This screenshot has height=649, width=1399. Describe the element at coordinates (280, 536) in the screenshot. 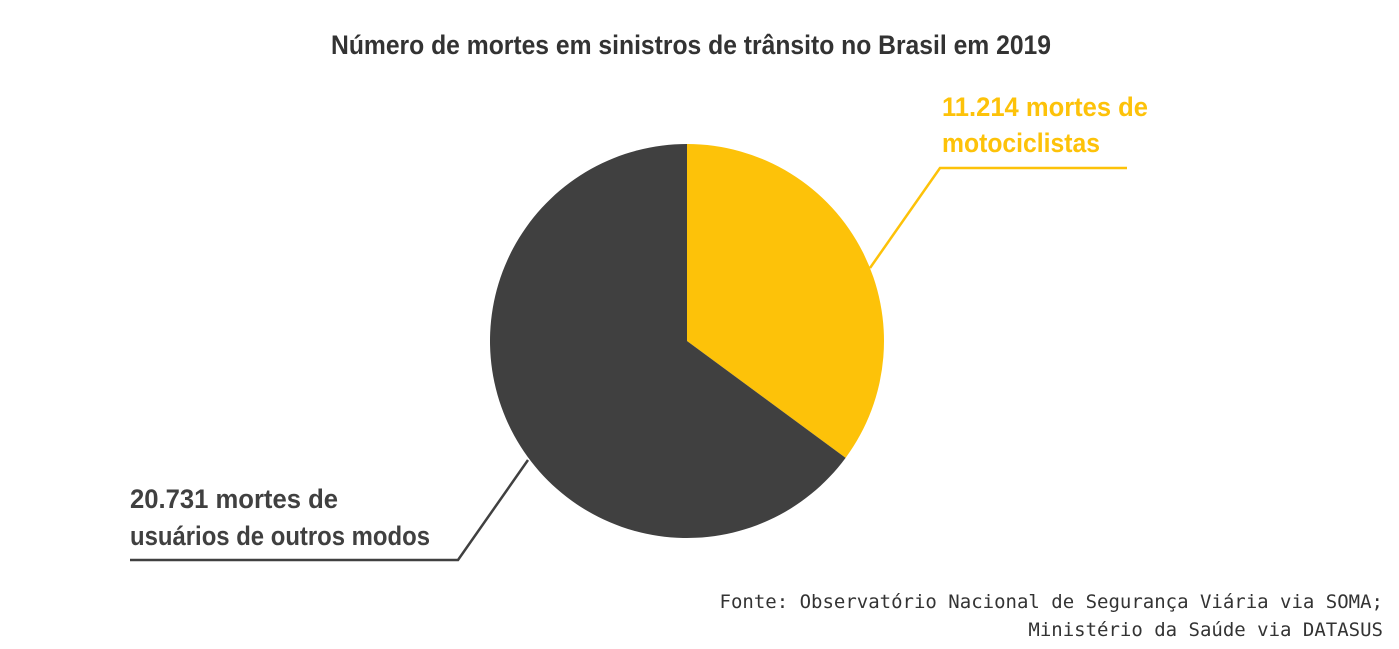

I see `slice-label-outros-line2: usuários de outros modos` at that location.